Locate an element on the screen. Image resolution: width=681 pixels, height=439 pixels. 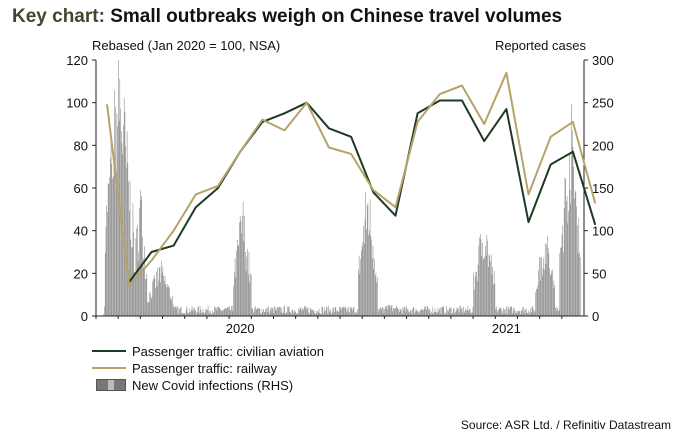
left-axis-label: Rebased (Jan 2020 = 100, NSA) is located at coordinates (186, 45).